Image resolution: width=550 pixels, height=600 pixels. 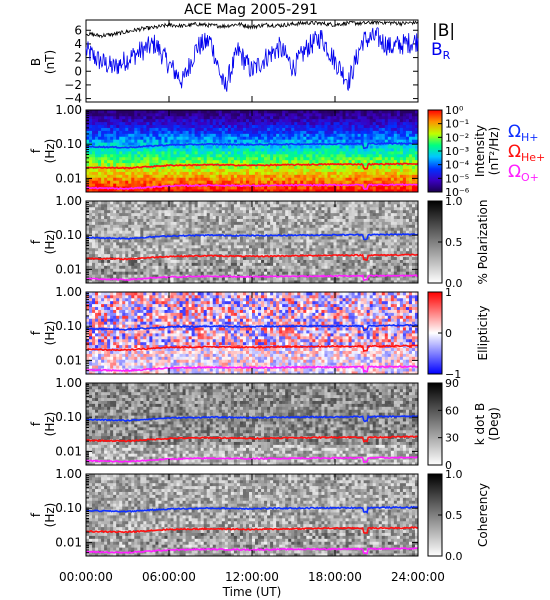 What do you see at coordinates (251, 10) in the screenshot?
I see `figure-title: ACE Mag 2005-291` at bounding box center [251, 10].